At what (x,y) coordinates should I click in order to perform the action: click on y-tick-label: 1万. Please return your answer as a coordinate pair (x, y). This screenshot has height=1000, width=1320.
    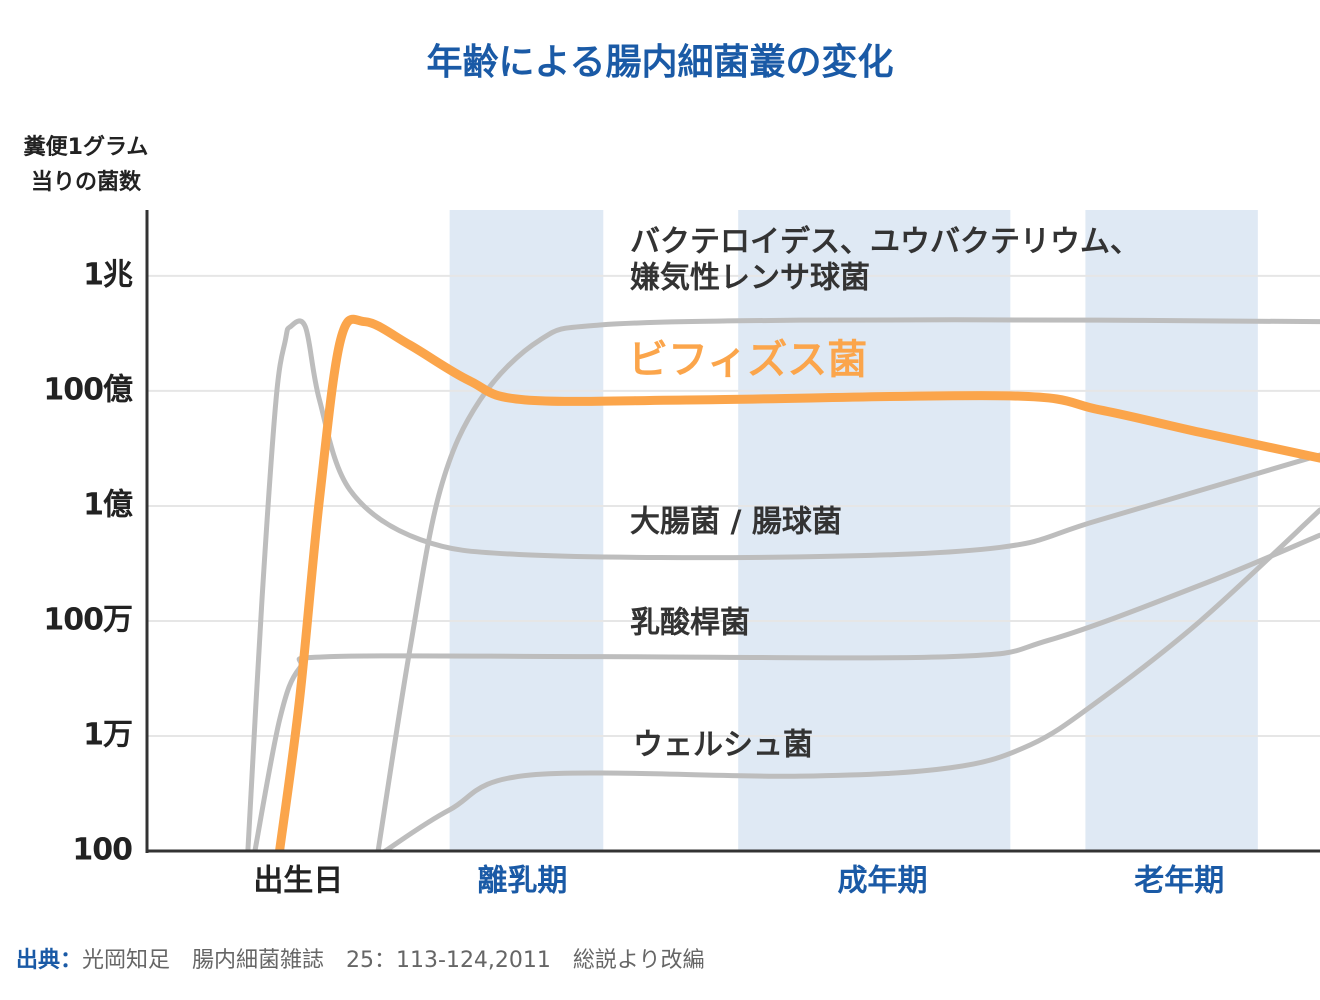
    Looking at the image, I should click on (107, 734).